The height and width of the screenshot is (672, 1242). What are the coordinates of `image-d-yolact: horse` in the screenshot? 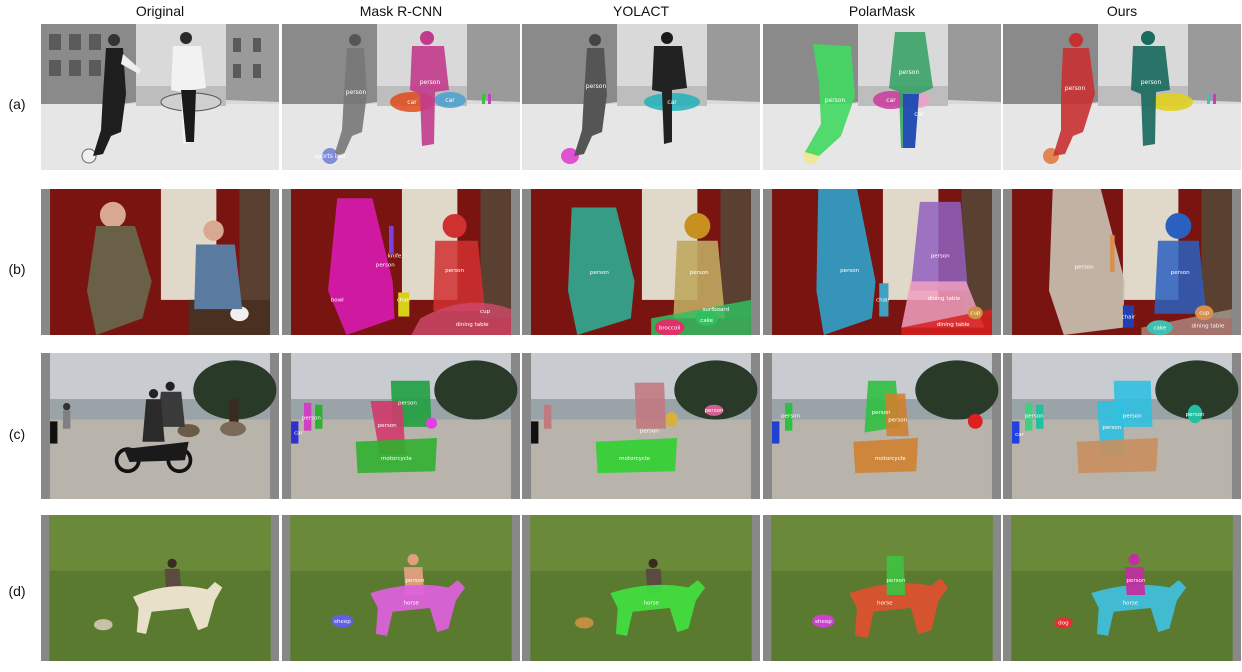 It's located at (641, 588).